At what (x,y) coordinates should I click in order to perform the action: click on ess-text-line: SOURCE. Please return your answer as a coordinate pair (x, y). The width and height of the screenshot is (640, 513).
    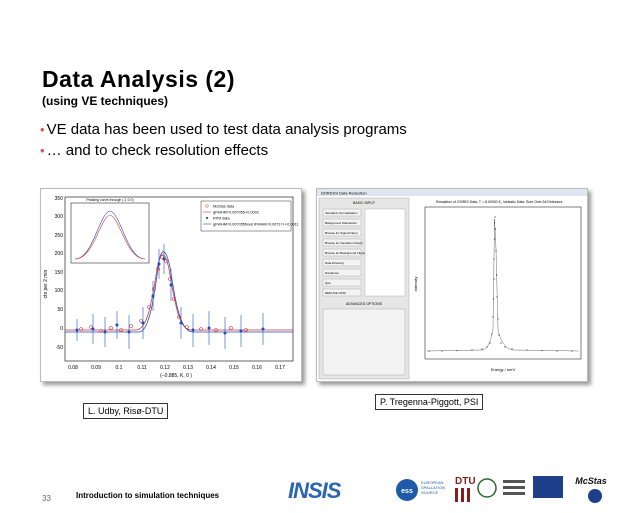
    Looking at the image, I should click on (429, 492).